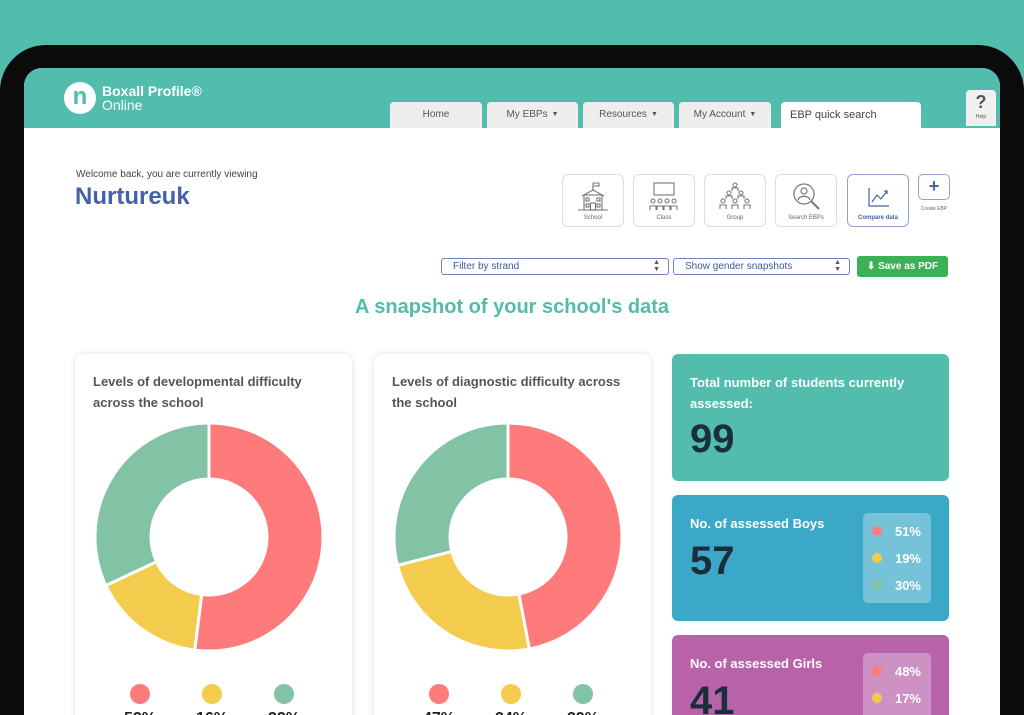 This screenshot has height=715, width=1024. What do you see at coordinates (583, 712) in the screenshot?
I see `legend-value-green: 29%` at bounding box center [583, 712].